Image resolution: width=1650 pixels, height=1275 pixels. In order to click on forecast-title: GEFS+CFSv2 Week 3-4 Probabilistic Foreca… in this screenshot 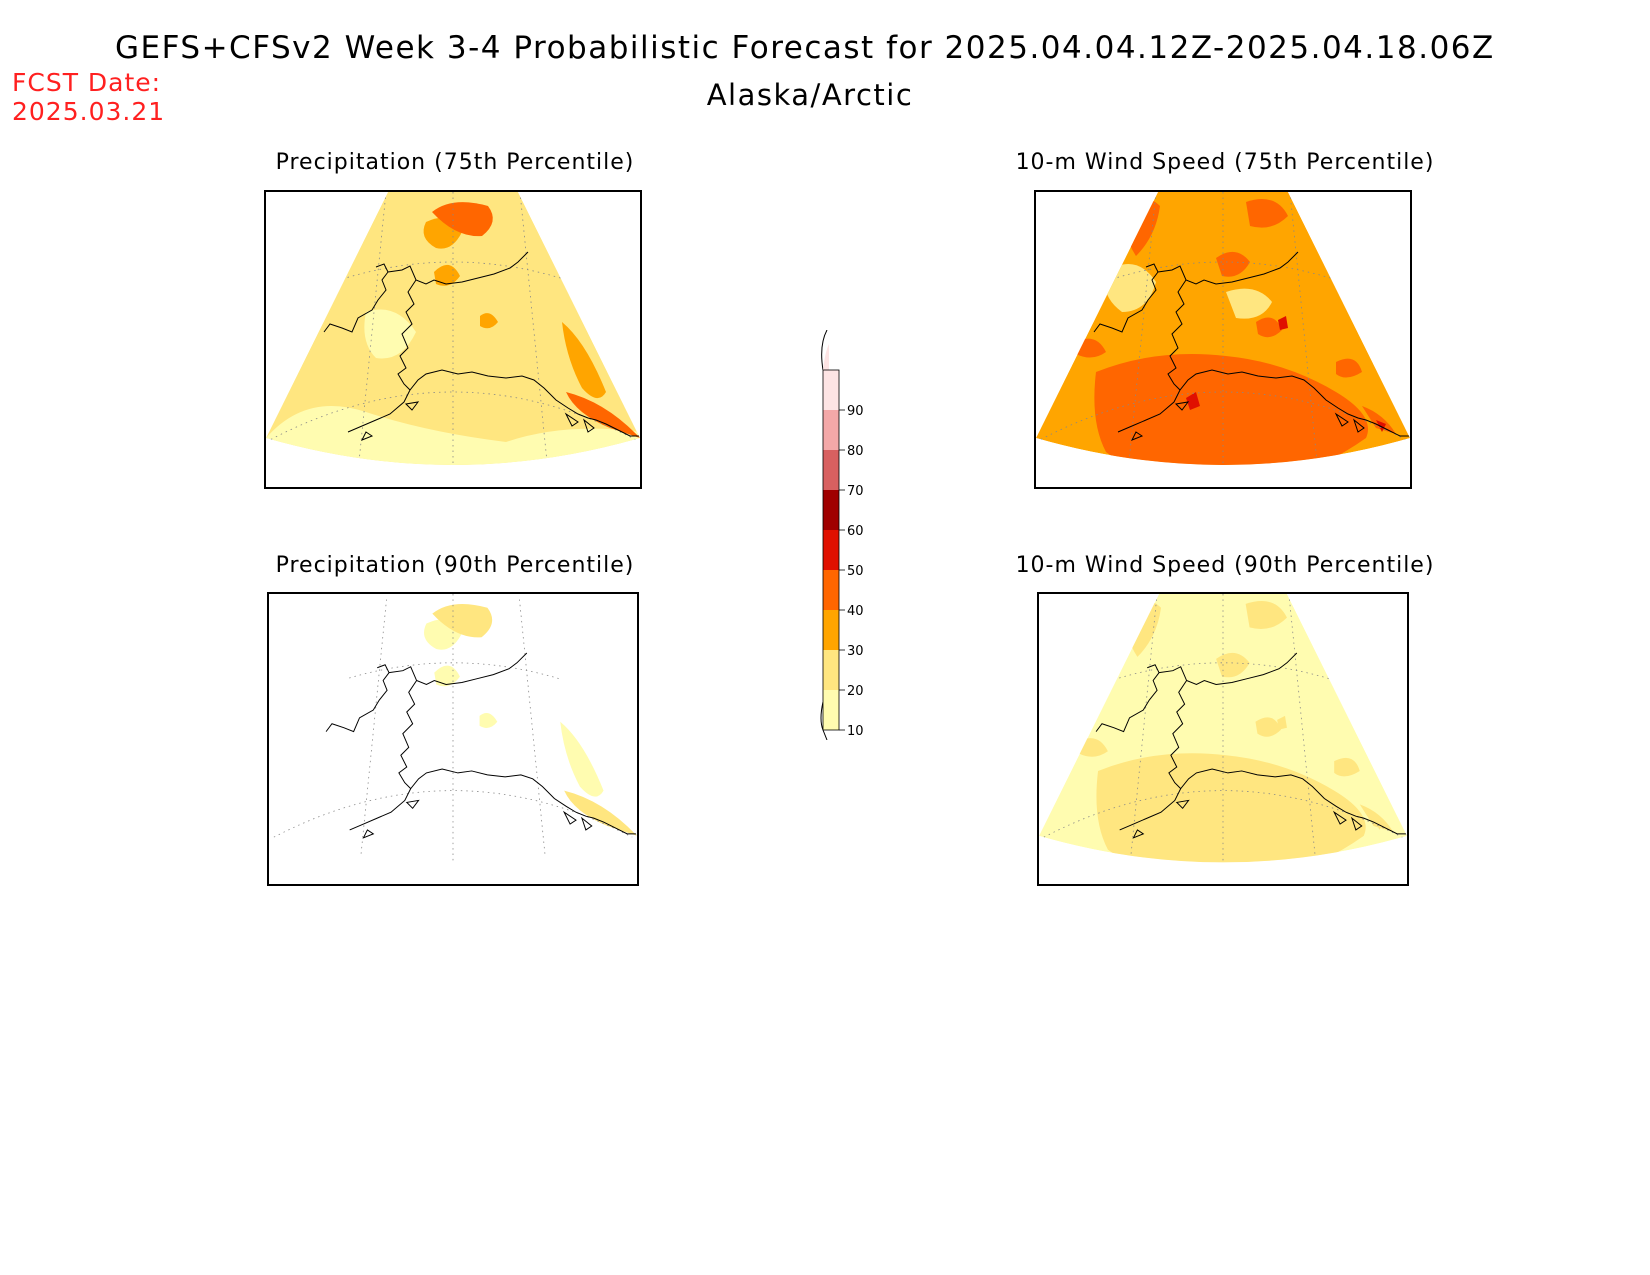, I will do `click(805, 48)`.